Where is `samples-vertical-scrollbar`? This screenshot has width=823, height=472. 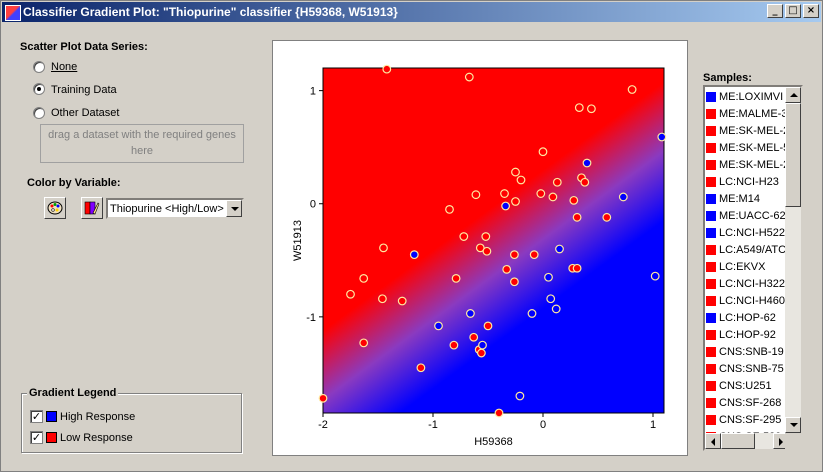
samples-vertical-scrollbar is located at coordinates (793, 260).